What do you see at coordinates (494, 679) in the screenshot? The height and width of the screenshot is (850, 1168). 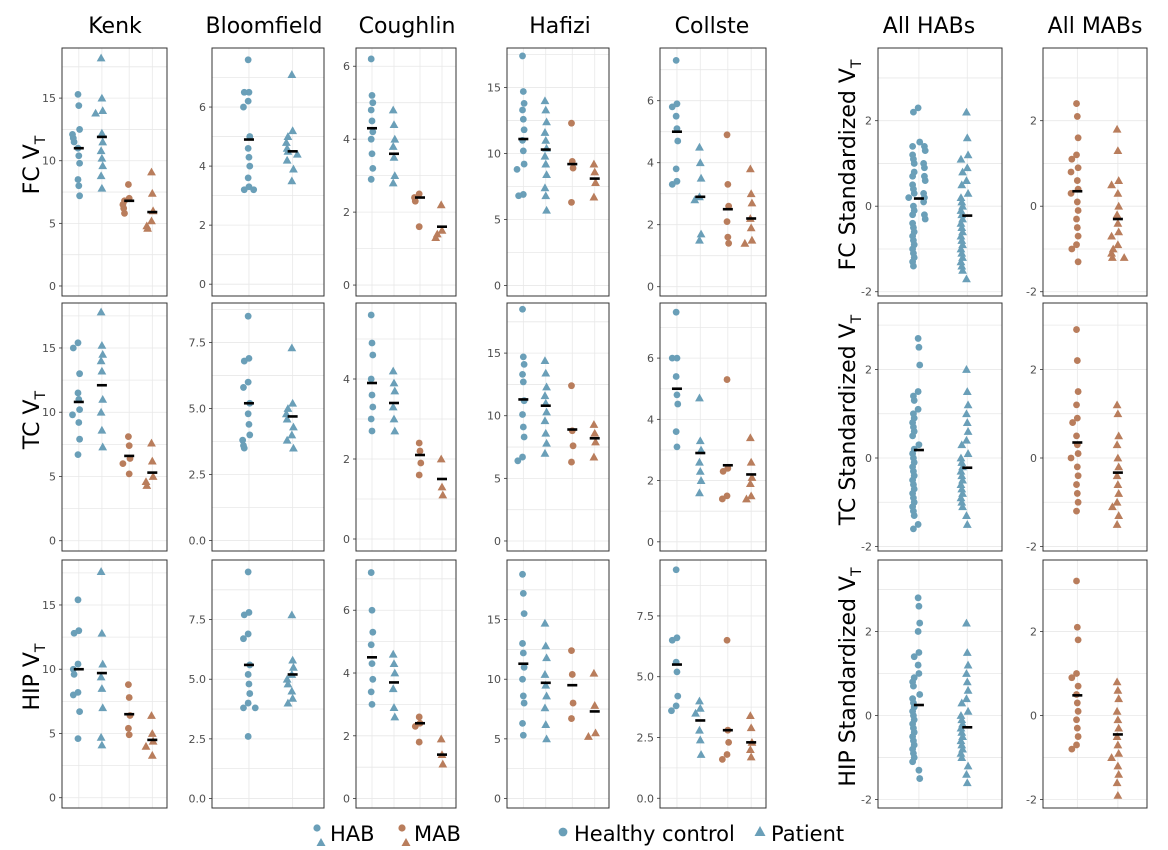 I see `y-tick-label: 10` at bounding box center [494, 679].